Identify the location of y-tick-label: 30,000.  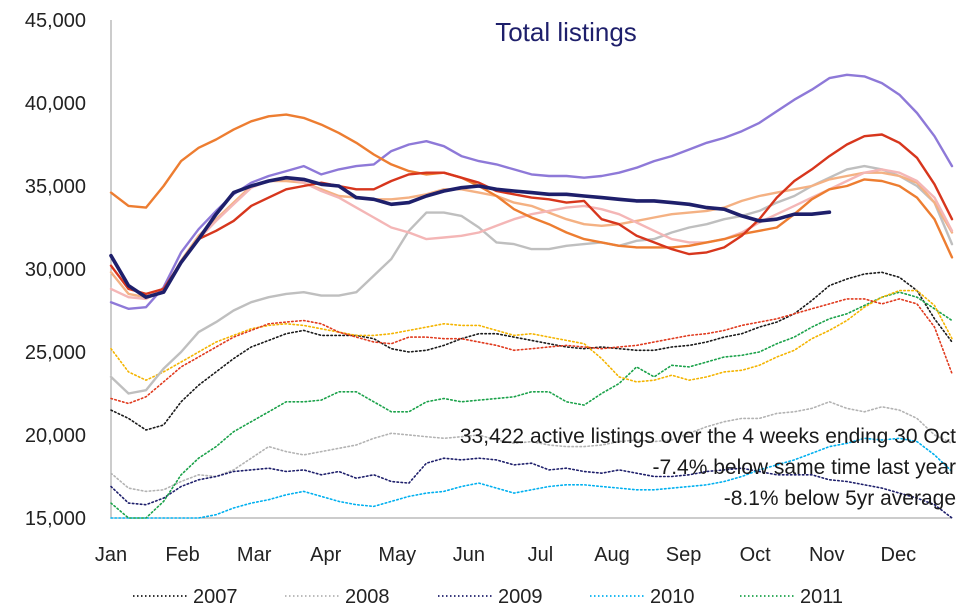
(55, 270).